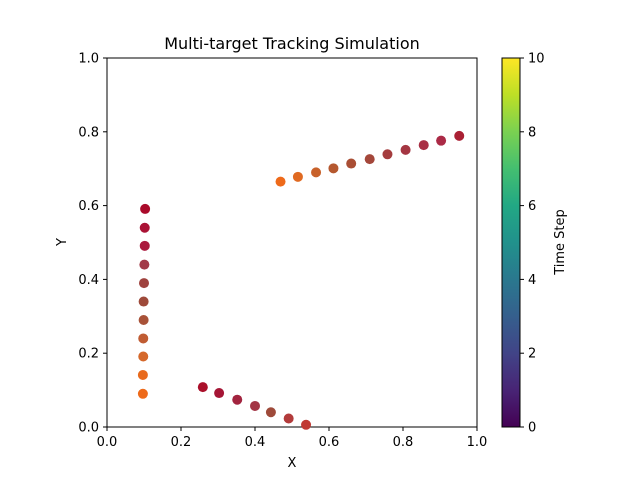  I want to click on colorbar-label: Time Step, so click(560, 242).